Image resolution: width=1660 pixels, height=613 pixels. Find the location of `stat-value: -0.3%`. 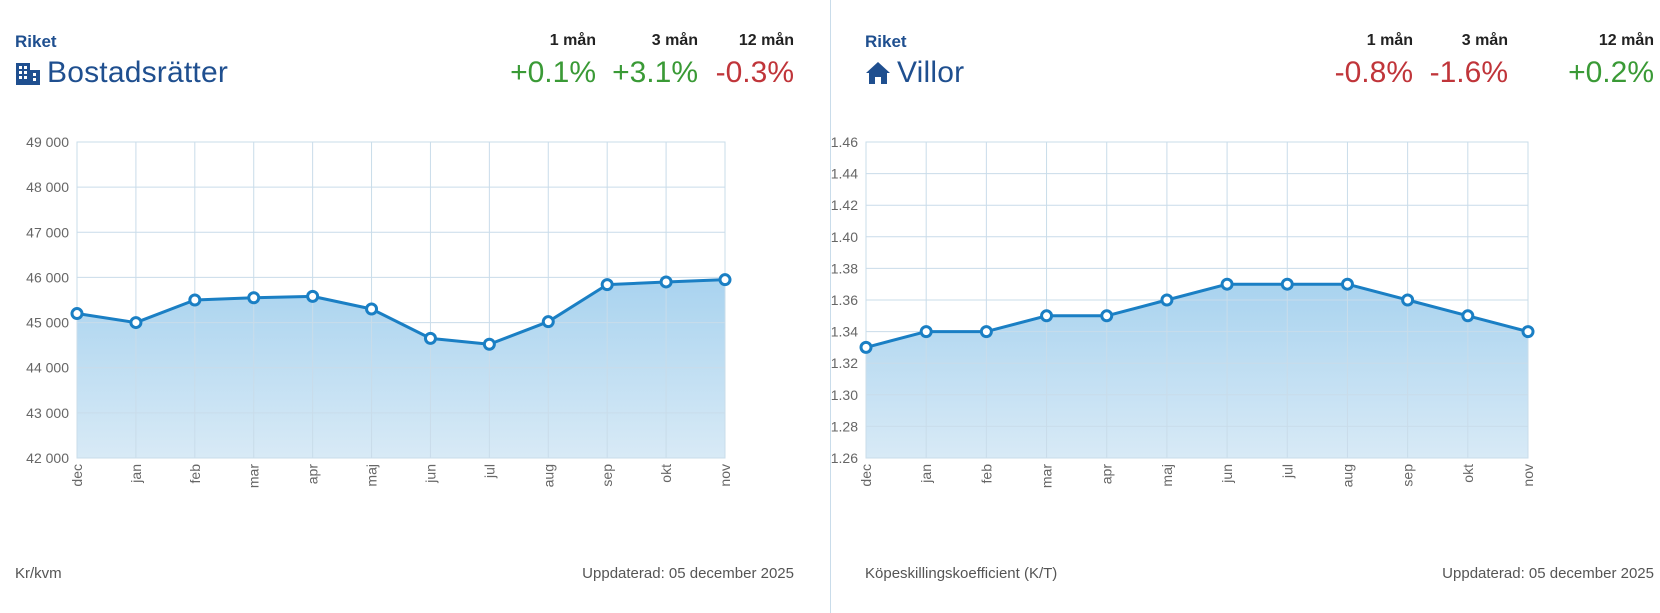

stat-value: -0.3% is located at coordinates (754, 72).